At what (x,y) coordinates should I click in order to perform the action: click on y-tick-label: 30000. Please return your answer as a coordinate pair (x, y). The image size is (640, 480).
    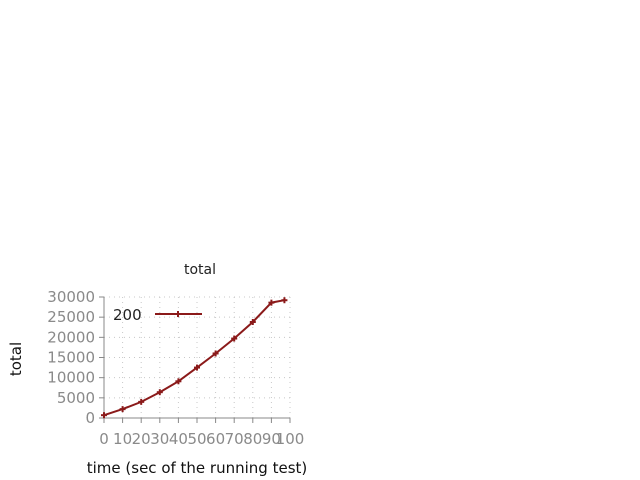
    Looking at the image, I should click on (71, 297).